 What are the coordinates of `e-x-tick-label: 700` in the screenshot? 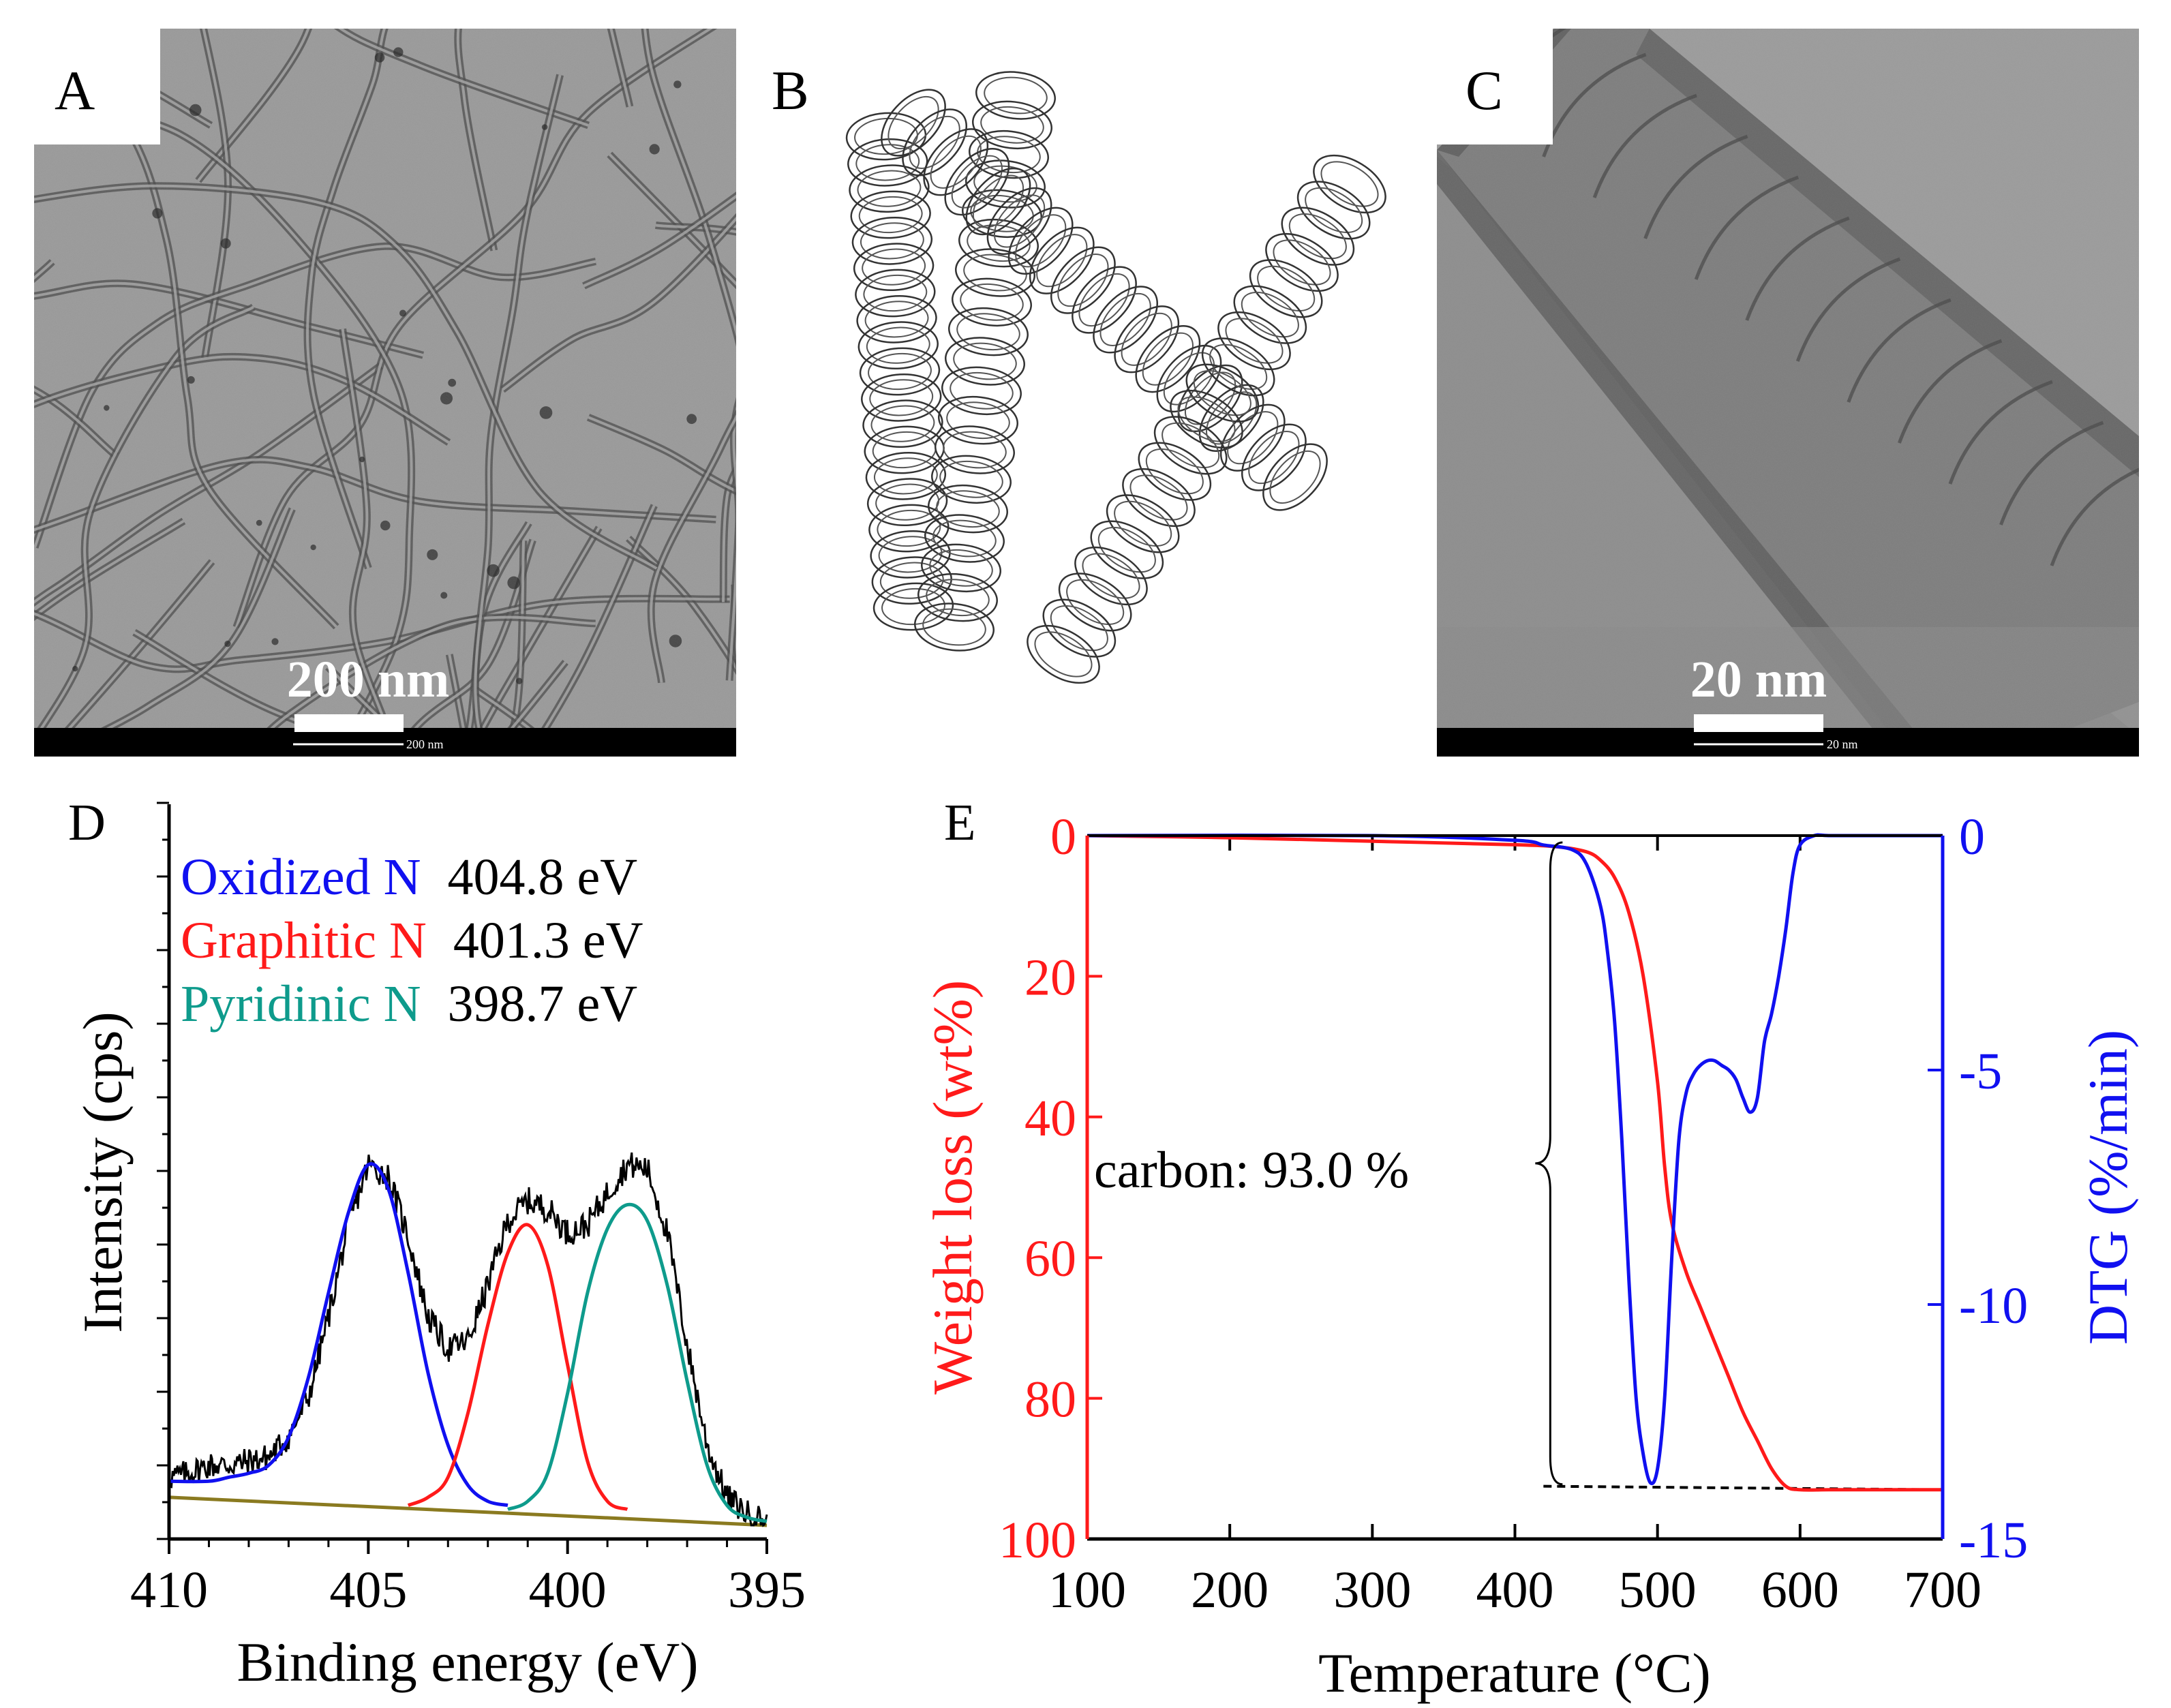 It's located at (1943, 1590).